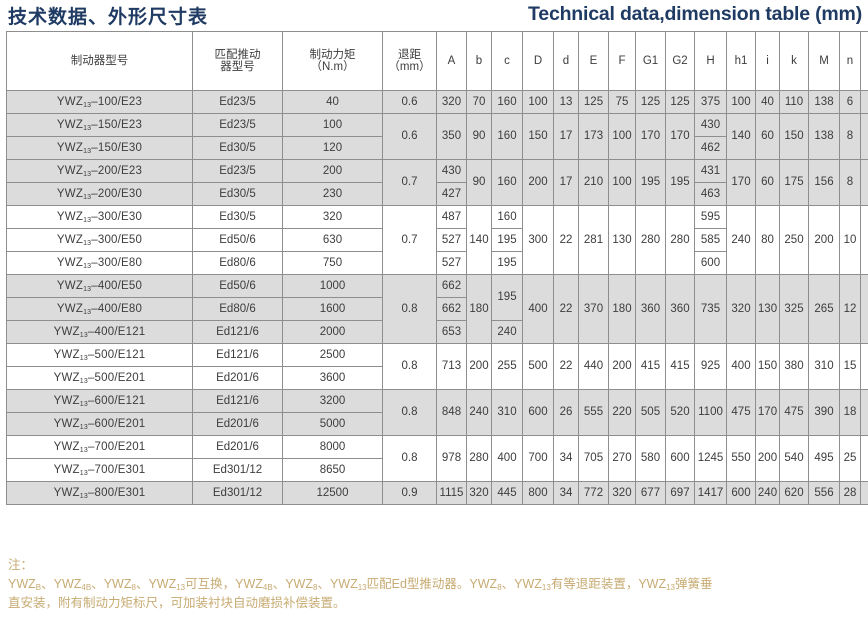 This screenshot has width=868, height=617. I want to click on fn-s3: 8, so click(133, 587).